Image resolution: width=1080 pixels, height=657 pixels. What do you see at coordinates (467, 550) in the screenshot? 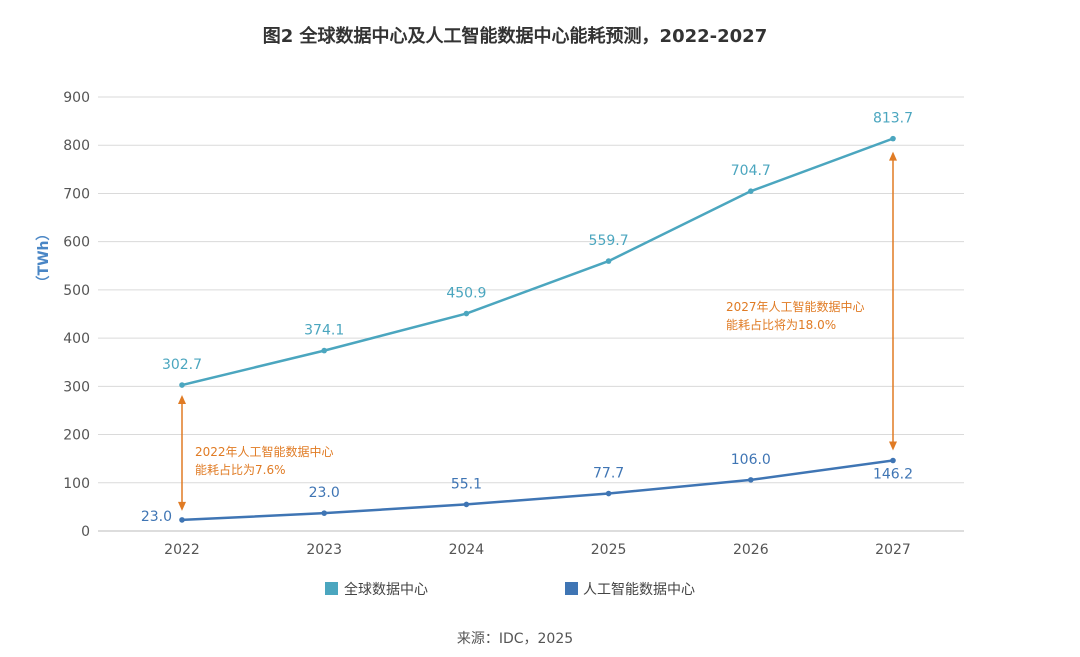
I see `x-tick-label: 2024` at bounding box center [467, 550].